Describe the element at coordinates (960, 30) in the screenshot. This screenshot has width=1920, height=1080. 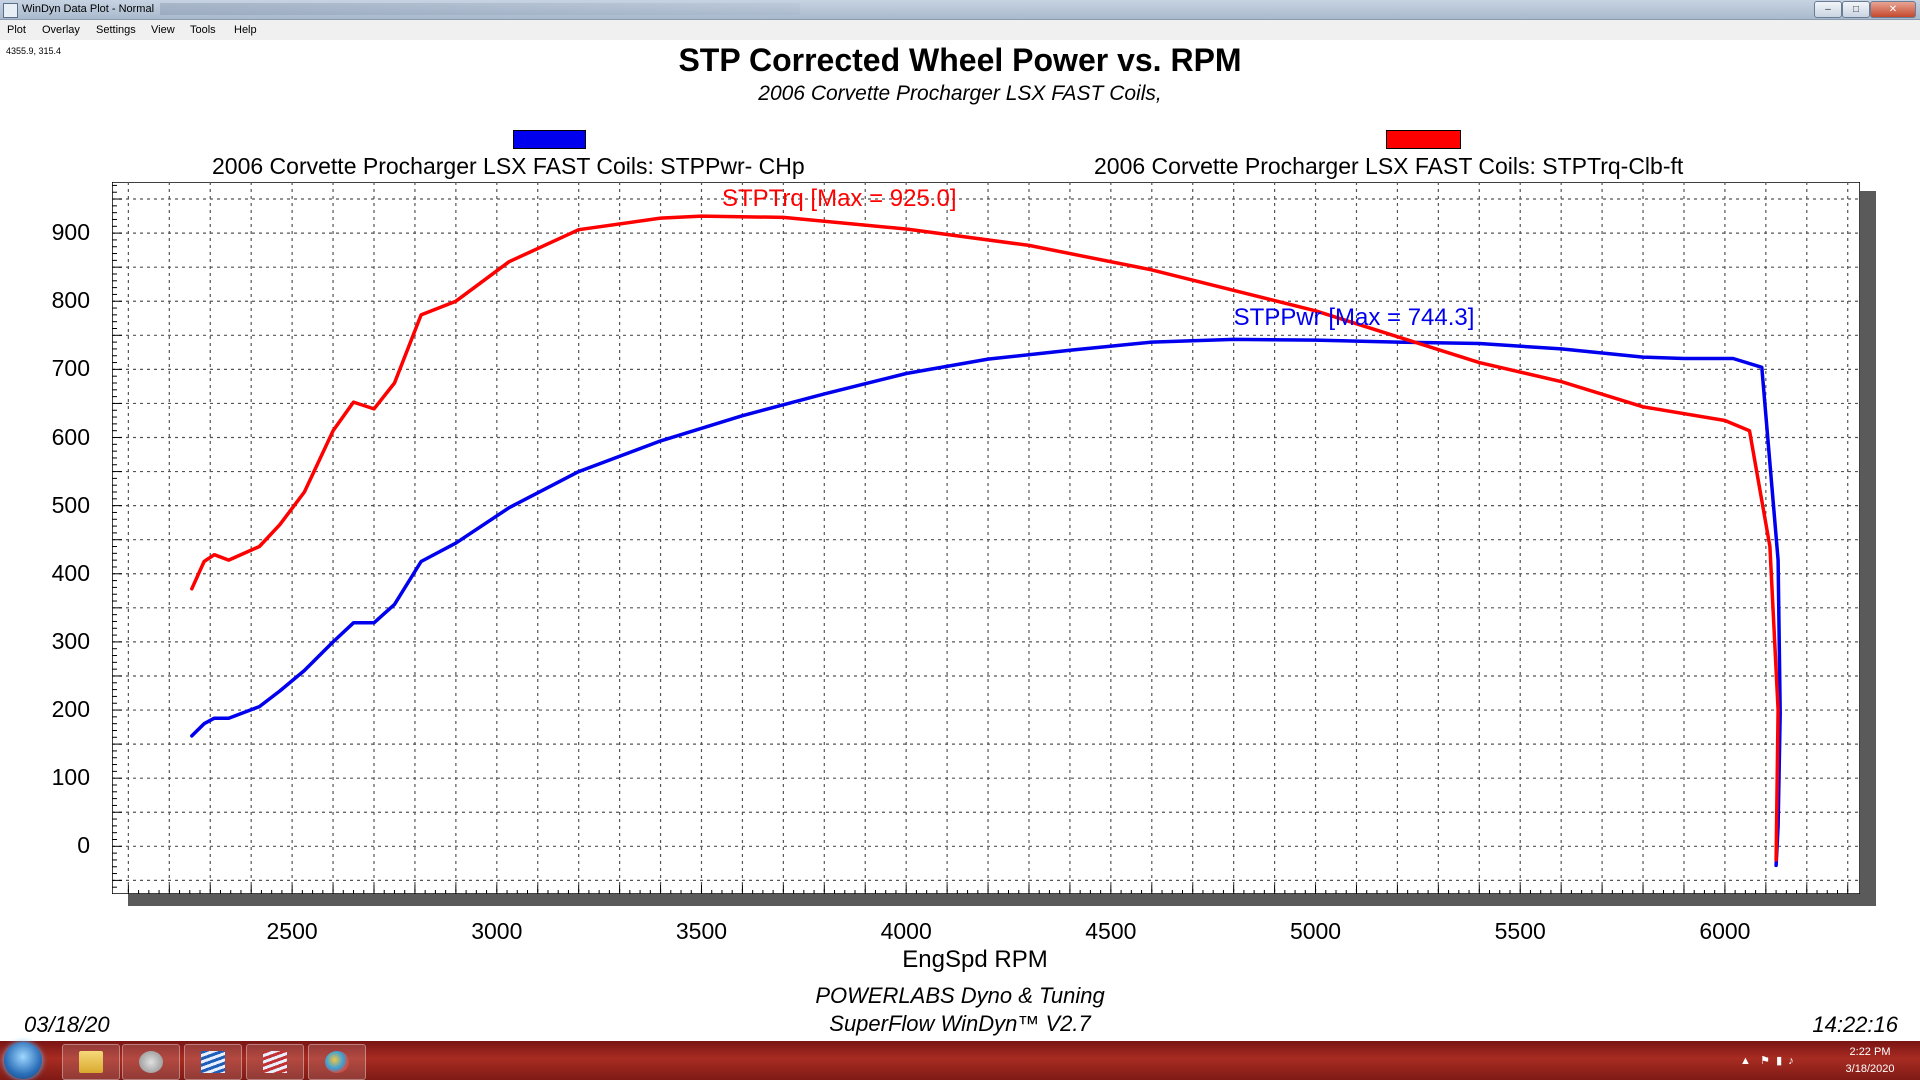
I see `menu-bar: Plot Overlay Settings View Tools Help` at that location.